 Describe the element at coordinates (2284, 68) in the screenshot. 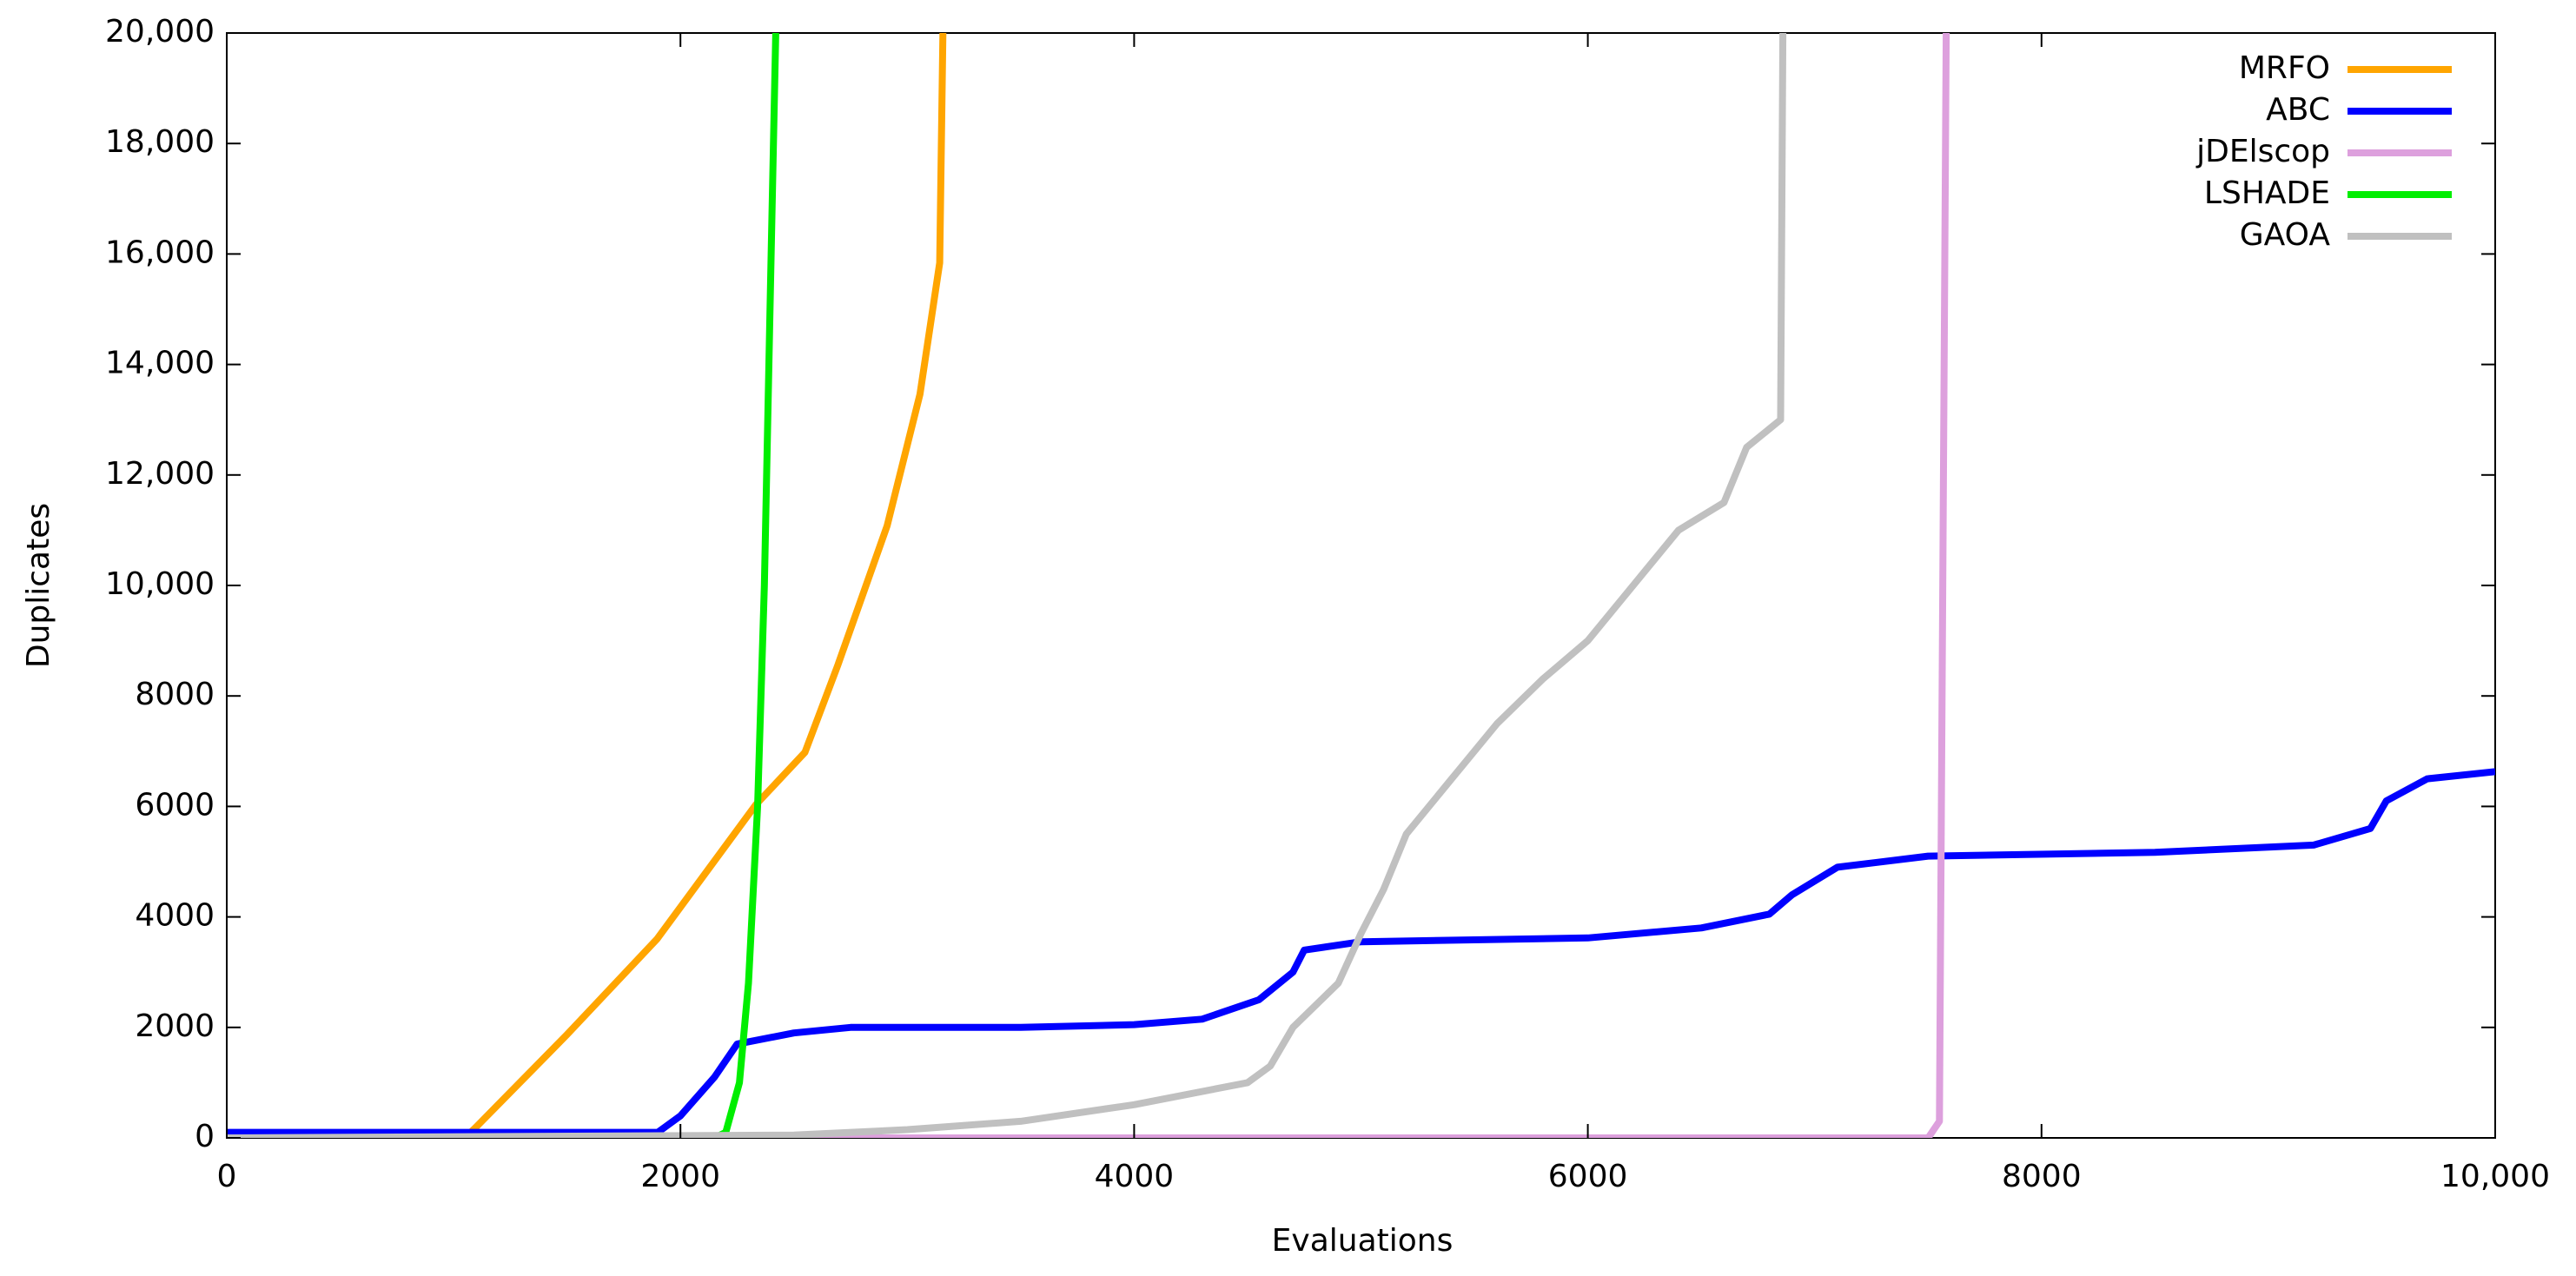

I see `legend-label: MRFO` at that location.